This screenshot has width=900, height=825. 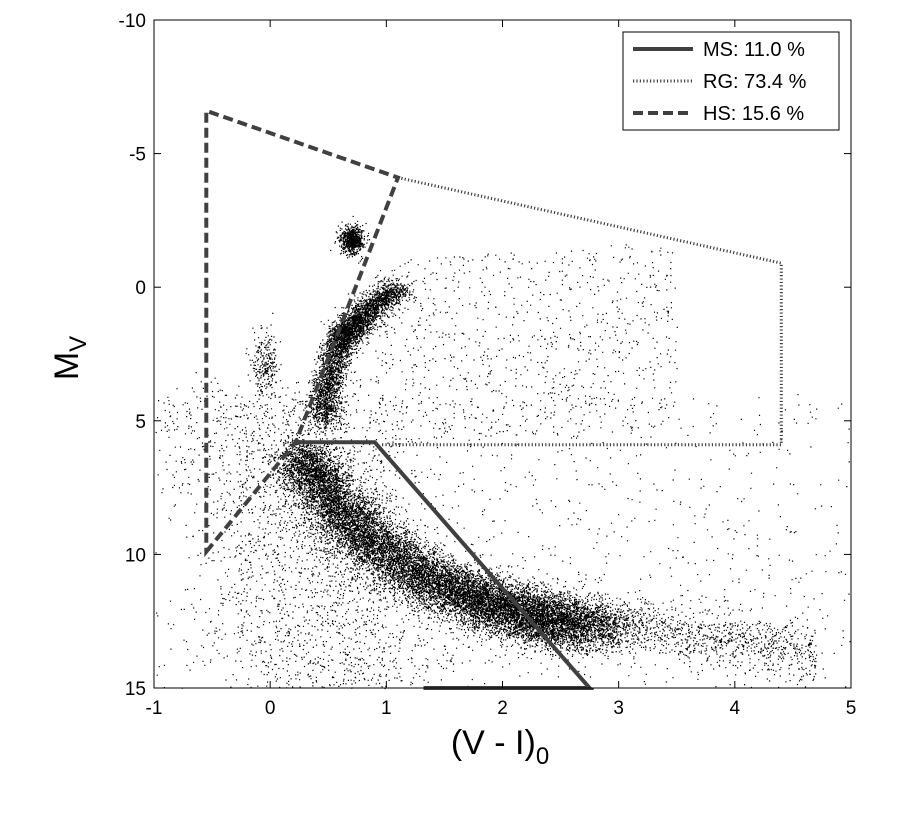 What do you see at coordinates (386, 708) in the screenshot?
I see `x-tick-label: 1` at bounding box center [386, 708].